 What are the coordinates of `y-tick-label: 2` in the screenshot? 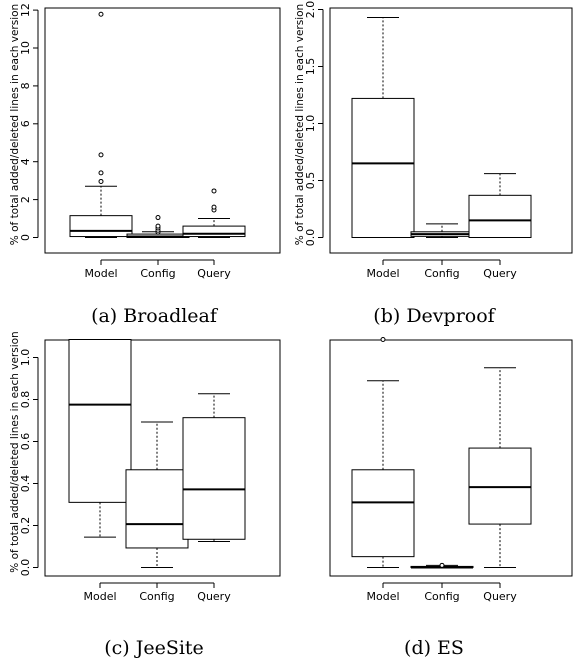 It's located at (25, 199).